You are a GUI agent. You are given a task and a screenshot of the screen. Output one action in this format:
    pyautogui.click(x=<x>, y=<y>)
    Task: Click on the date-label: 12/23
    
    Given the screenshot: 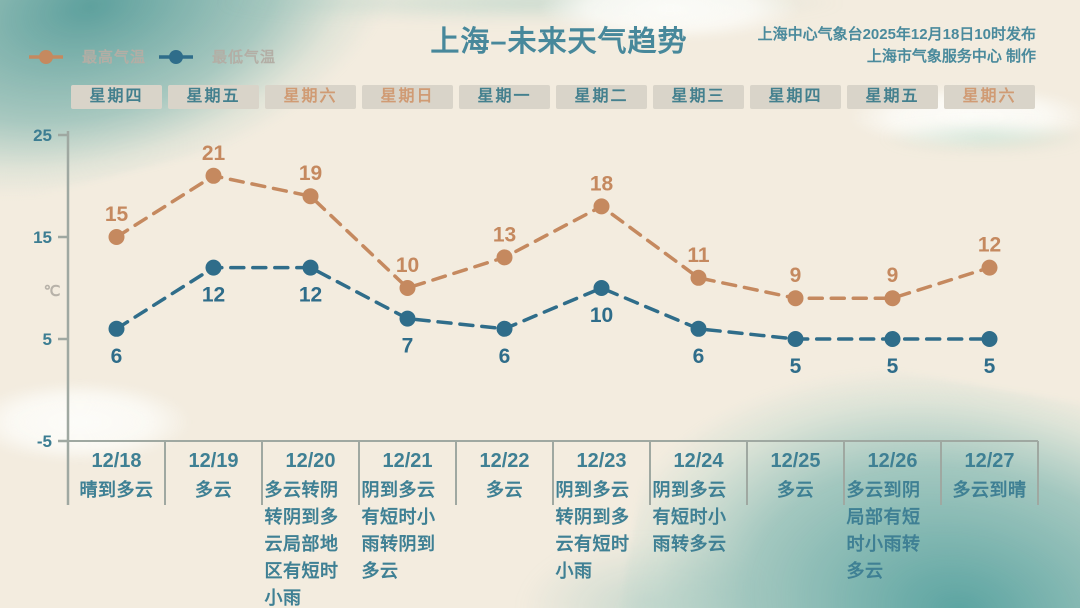 What is the action you would take?
    pyautogui.click(x=601, y=461)
    